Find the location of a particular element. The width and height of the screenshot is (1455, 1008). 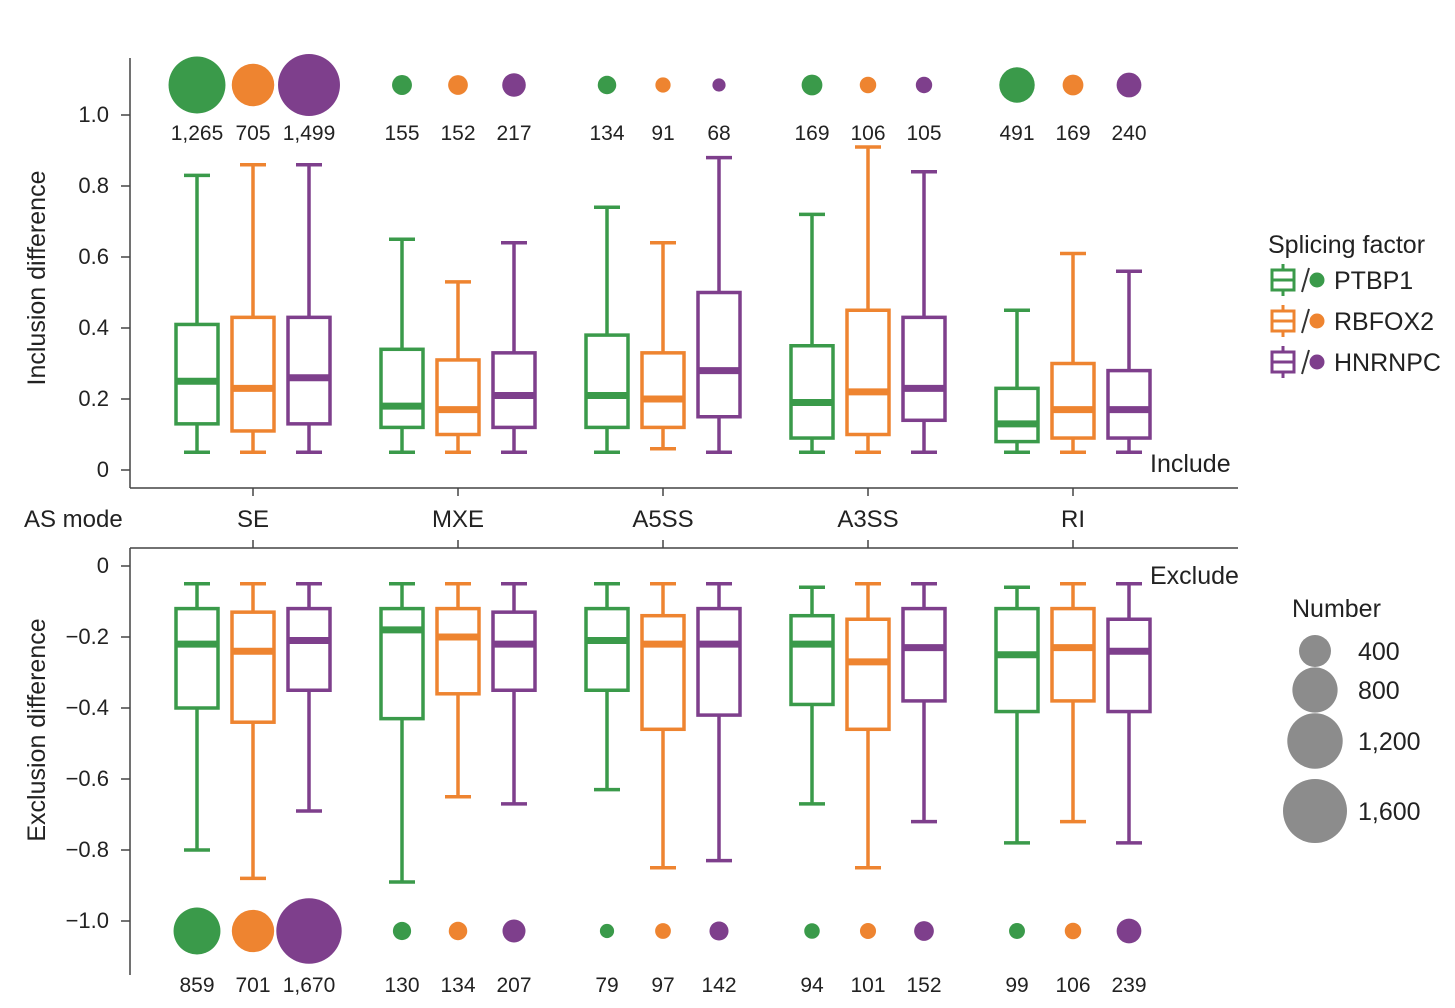

count-label: 99 is located at coordinates (1016, 985).